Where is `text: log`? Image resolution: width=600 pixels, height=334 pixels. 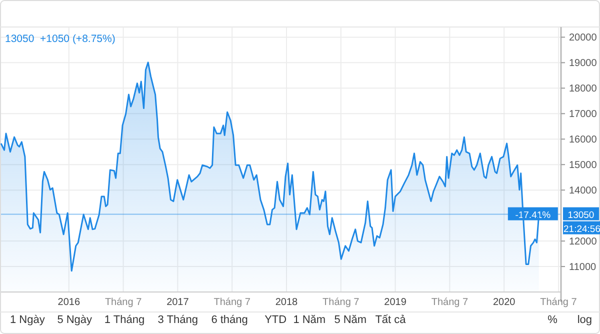
text: log is located at coordinates (584, 320).